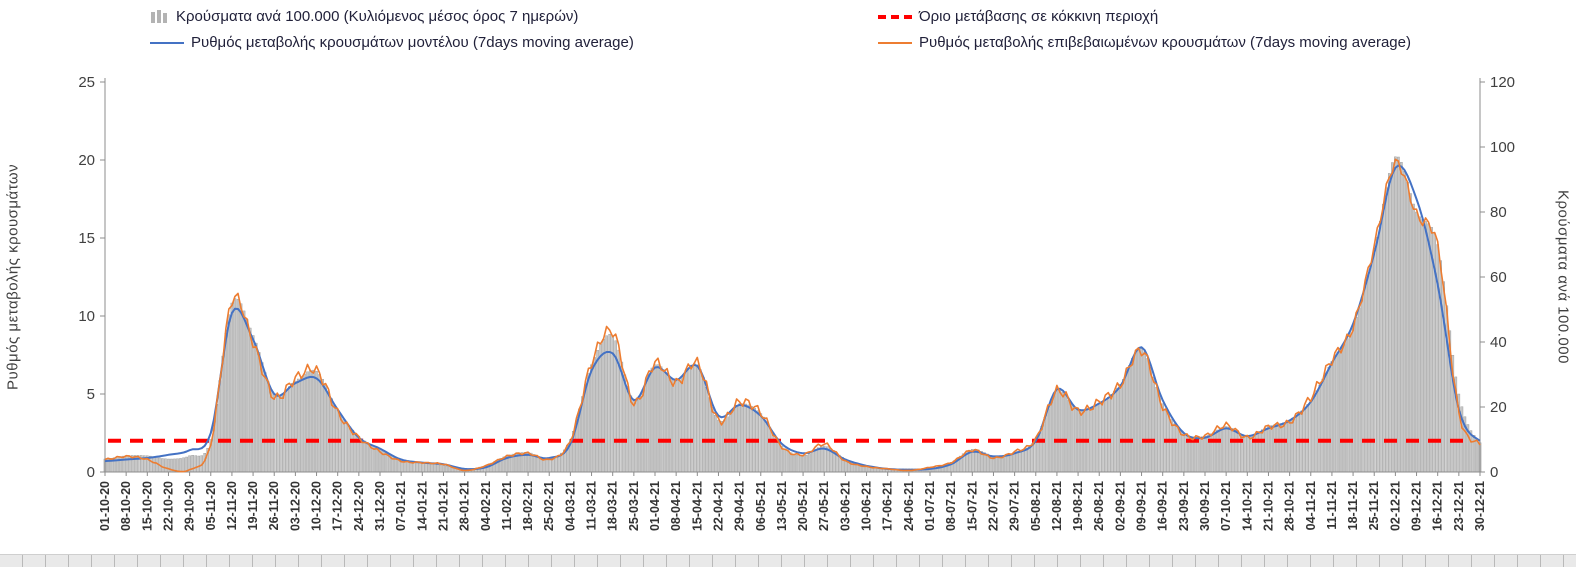 Image resolution: width=1576 pixels, height=567 pixels. I want to click on svg-text: 29-04-21, so click(740, 506).